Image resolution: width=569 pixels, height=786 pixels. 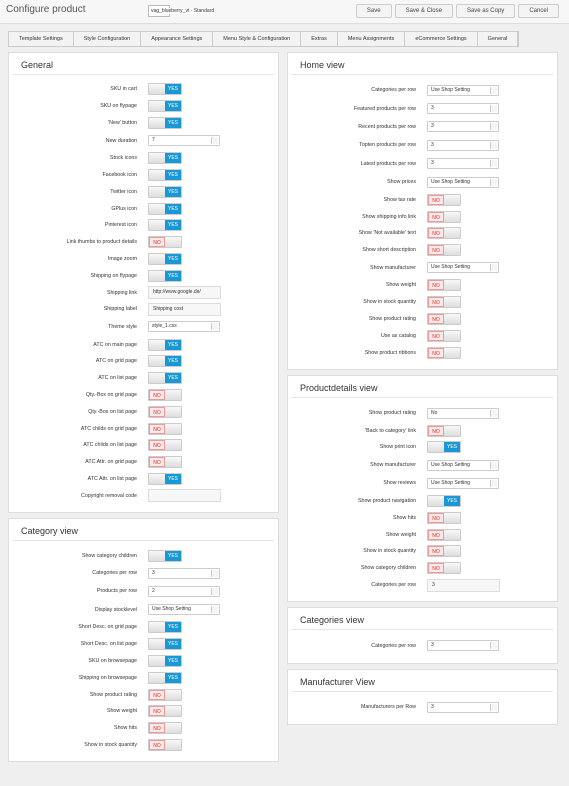 I want to click on setting-label: Short Desc. on grid page, so click(x=107, y=627).